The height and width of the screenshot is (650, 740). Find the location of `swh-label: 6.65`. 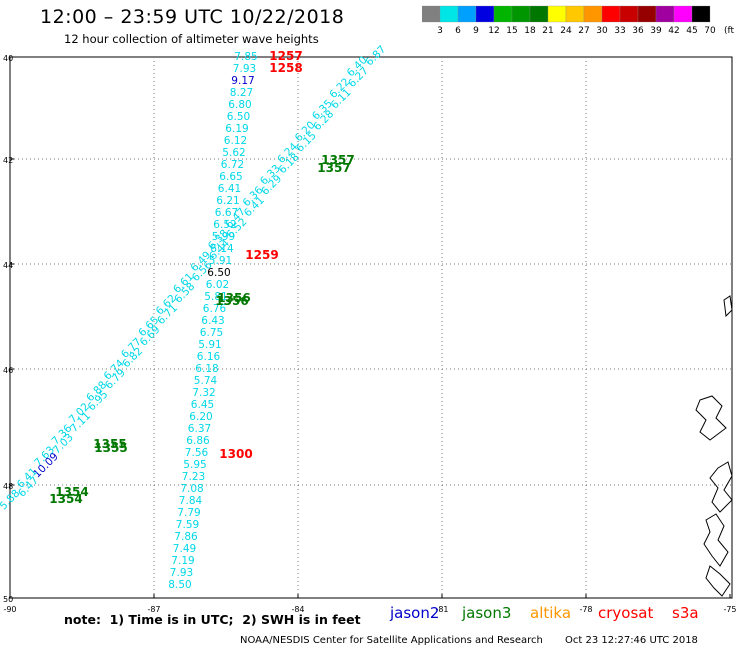

swh-label: 6.65 is located at coordinates (230, 177).